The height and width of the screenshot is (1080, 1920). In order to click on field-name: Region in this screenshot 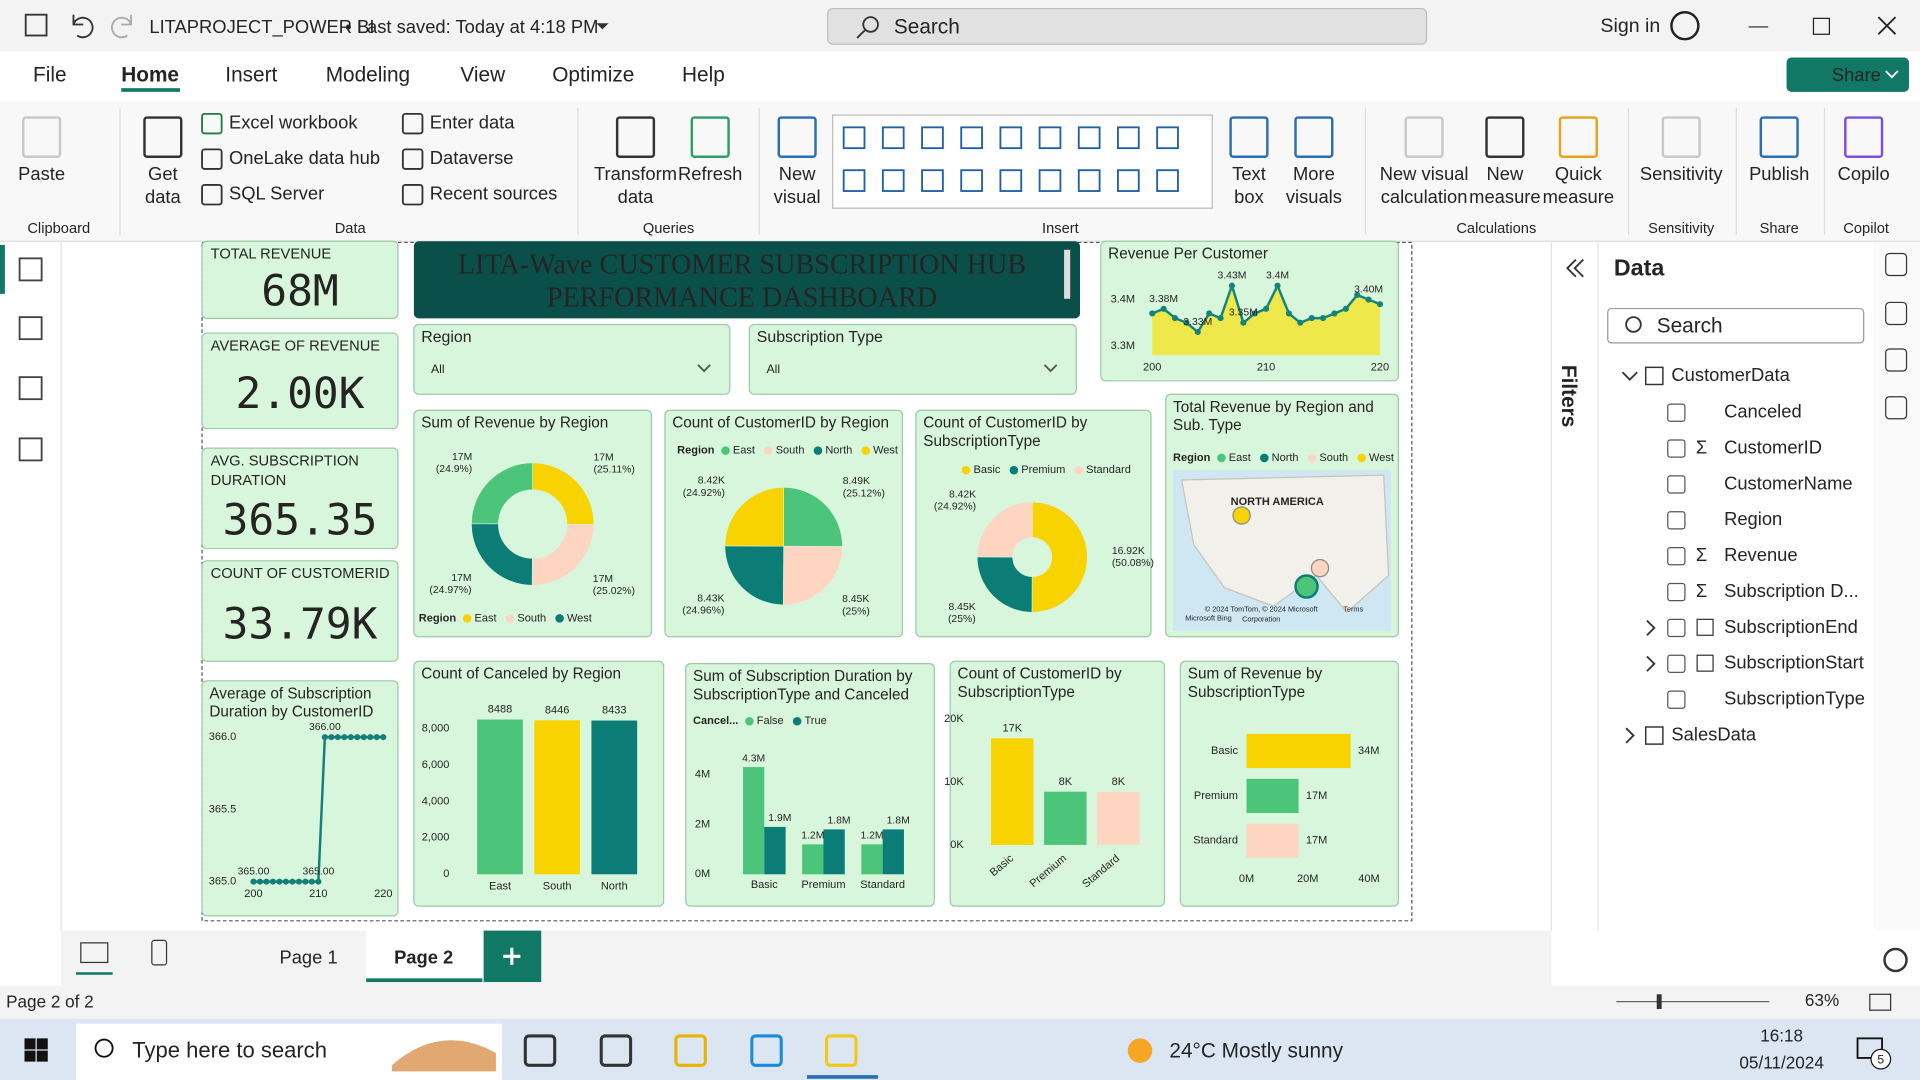, I will do `click(1753, 518)`.